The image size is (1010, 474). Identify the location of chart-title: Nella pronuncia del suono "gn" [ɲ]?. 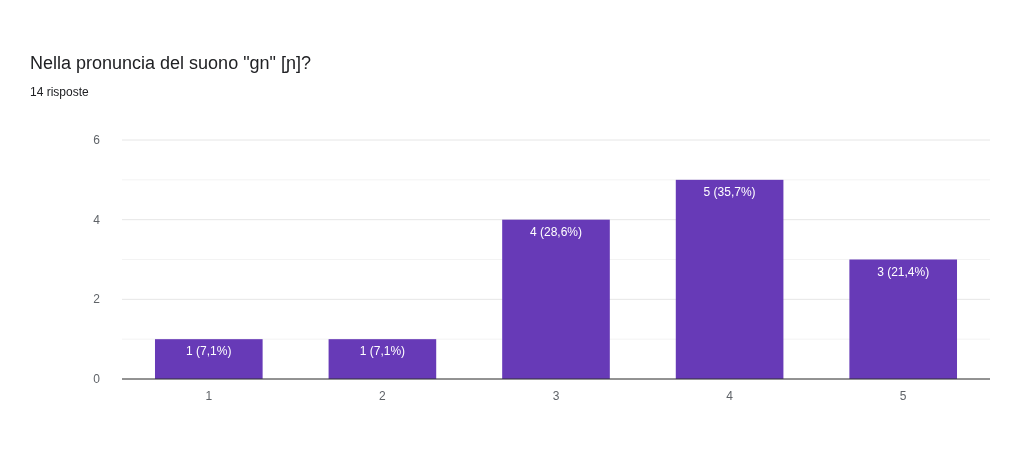
(170, 63).